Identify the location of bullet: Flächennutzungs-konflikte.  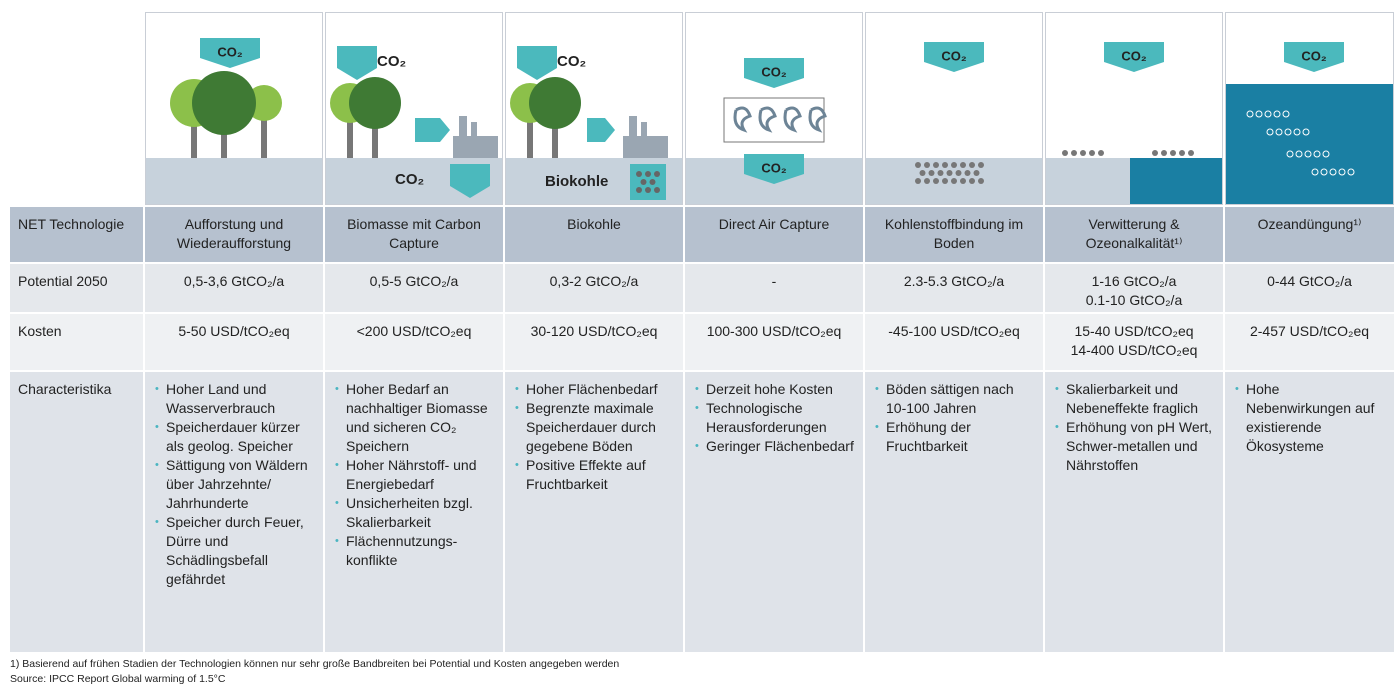
(414, 551).